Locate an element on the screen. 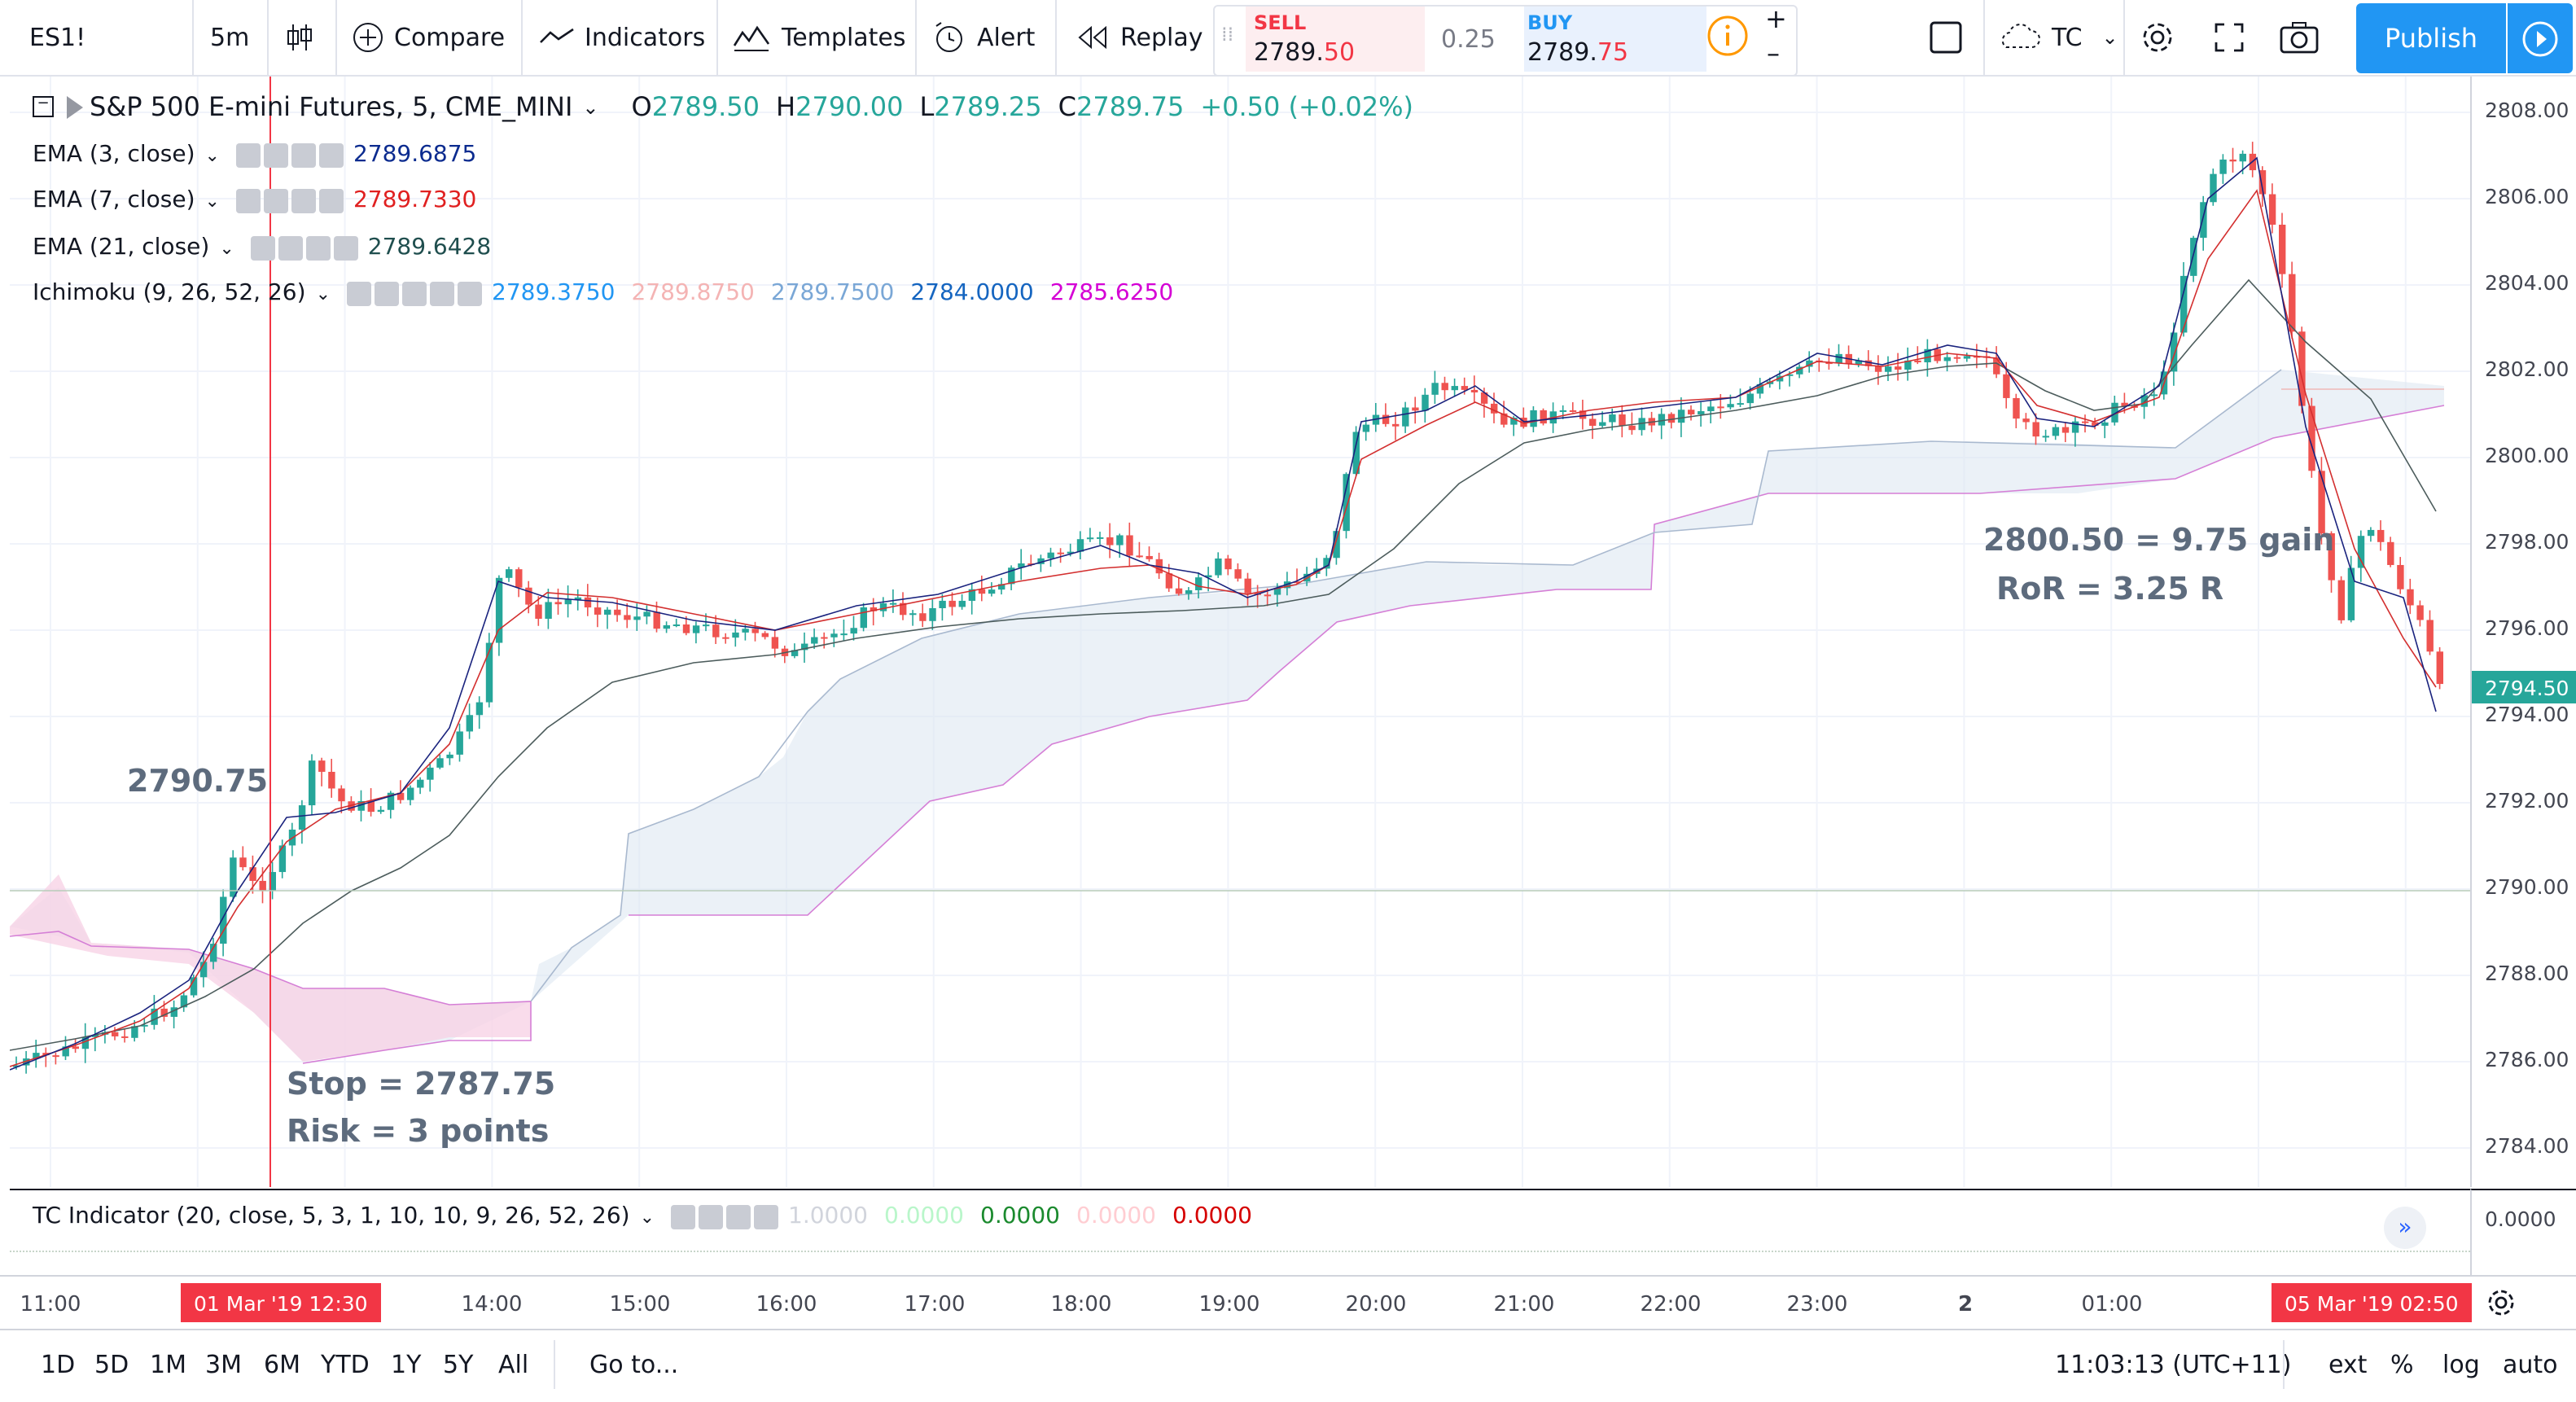 The height and width of the screenshot is (1402, 2576). fullscreen-toggle is located at coordinates (1946, 37).